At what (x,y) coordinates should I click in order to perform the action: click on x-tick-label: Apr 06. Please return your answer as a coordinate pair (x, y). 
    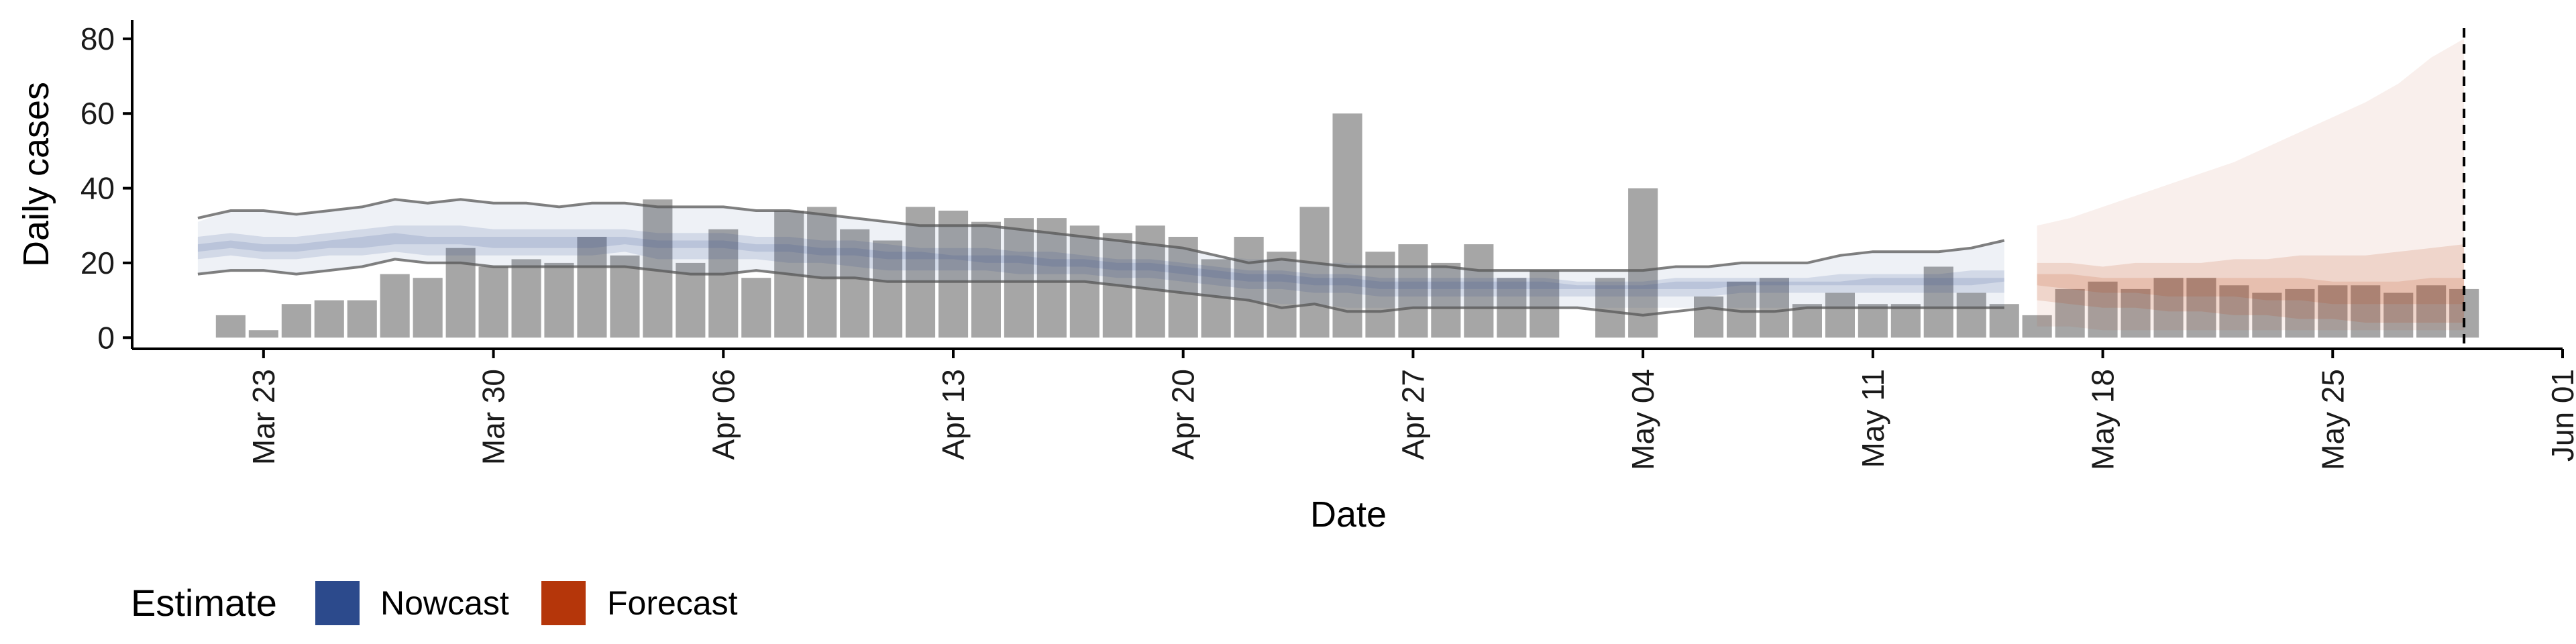
    Looking at the image, I should click on (723, 414).